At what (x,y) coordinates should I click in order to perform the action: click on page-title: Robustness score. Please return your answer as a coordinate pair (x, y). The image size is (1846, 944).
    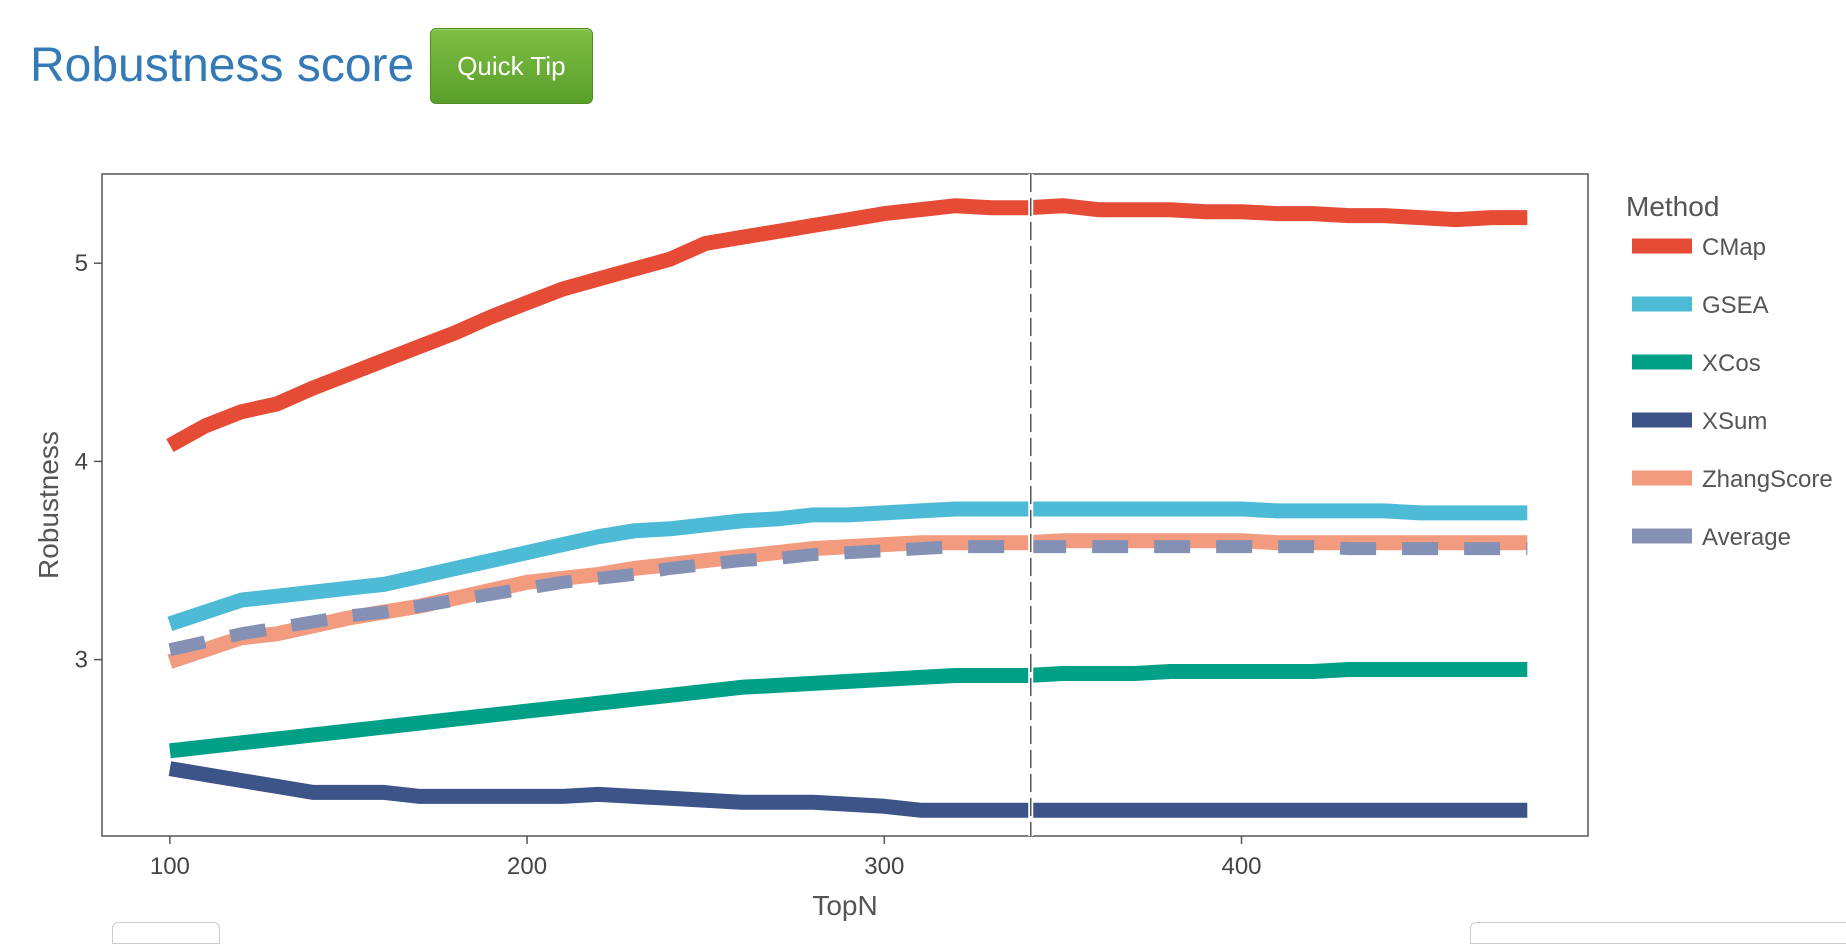
    Looking at the image, I should click on (222, 65).